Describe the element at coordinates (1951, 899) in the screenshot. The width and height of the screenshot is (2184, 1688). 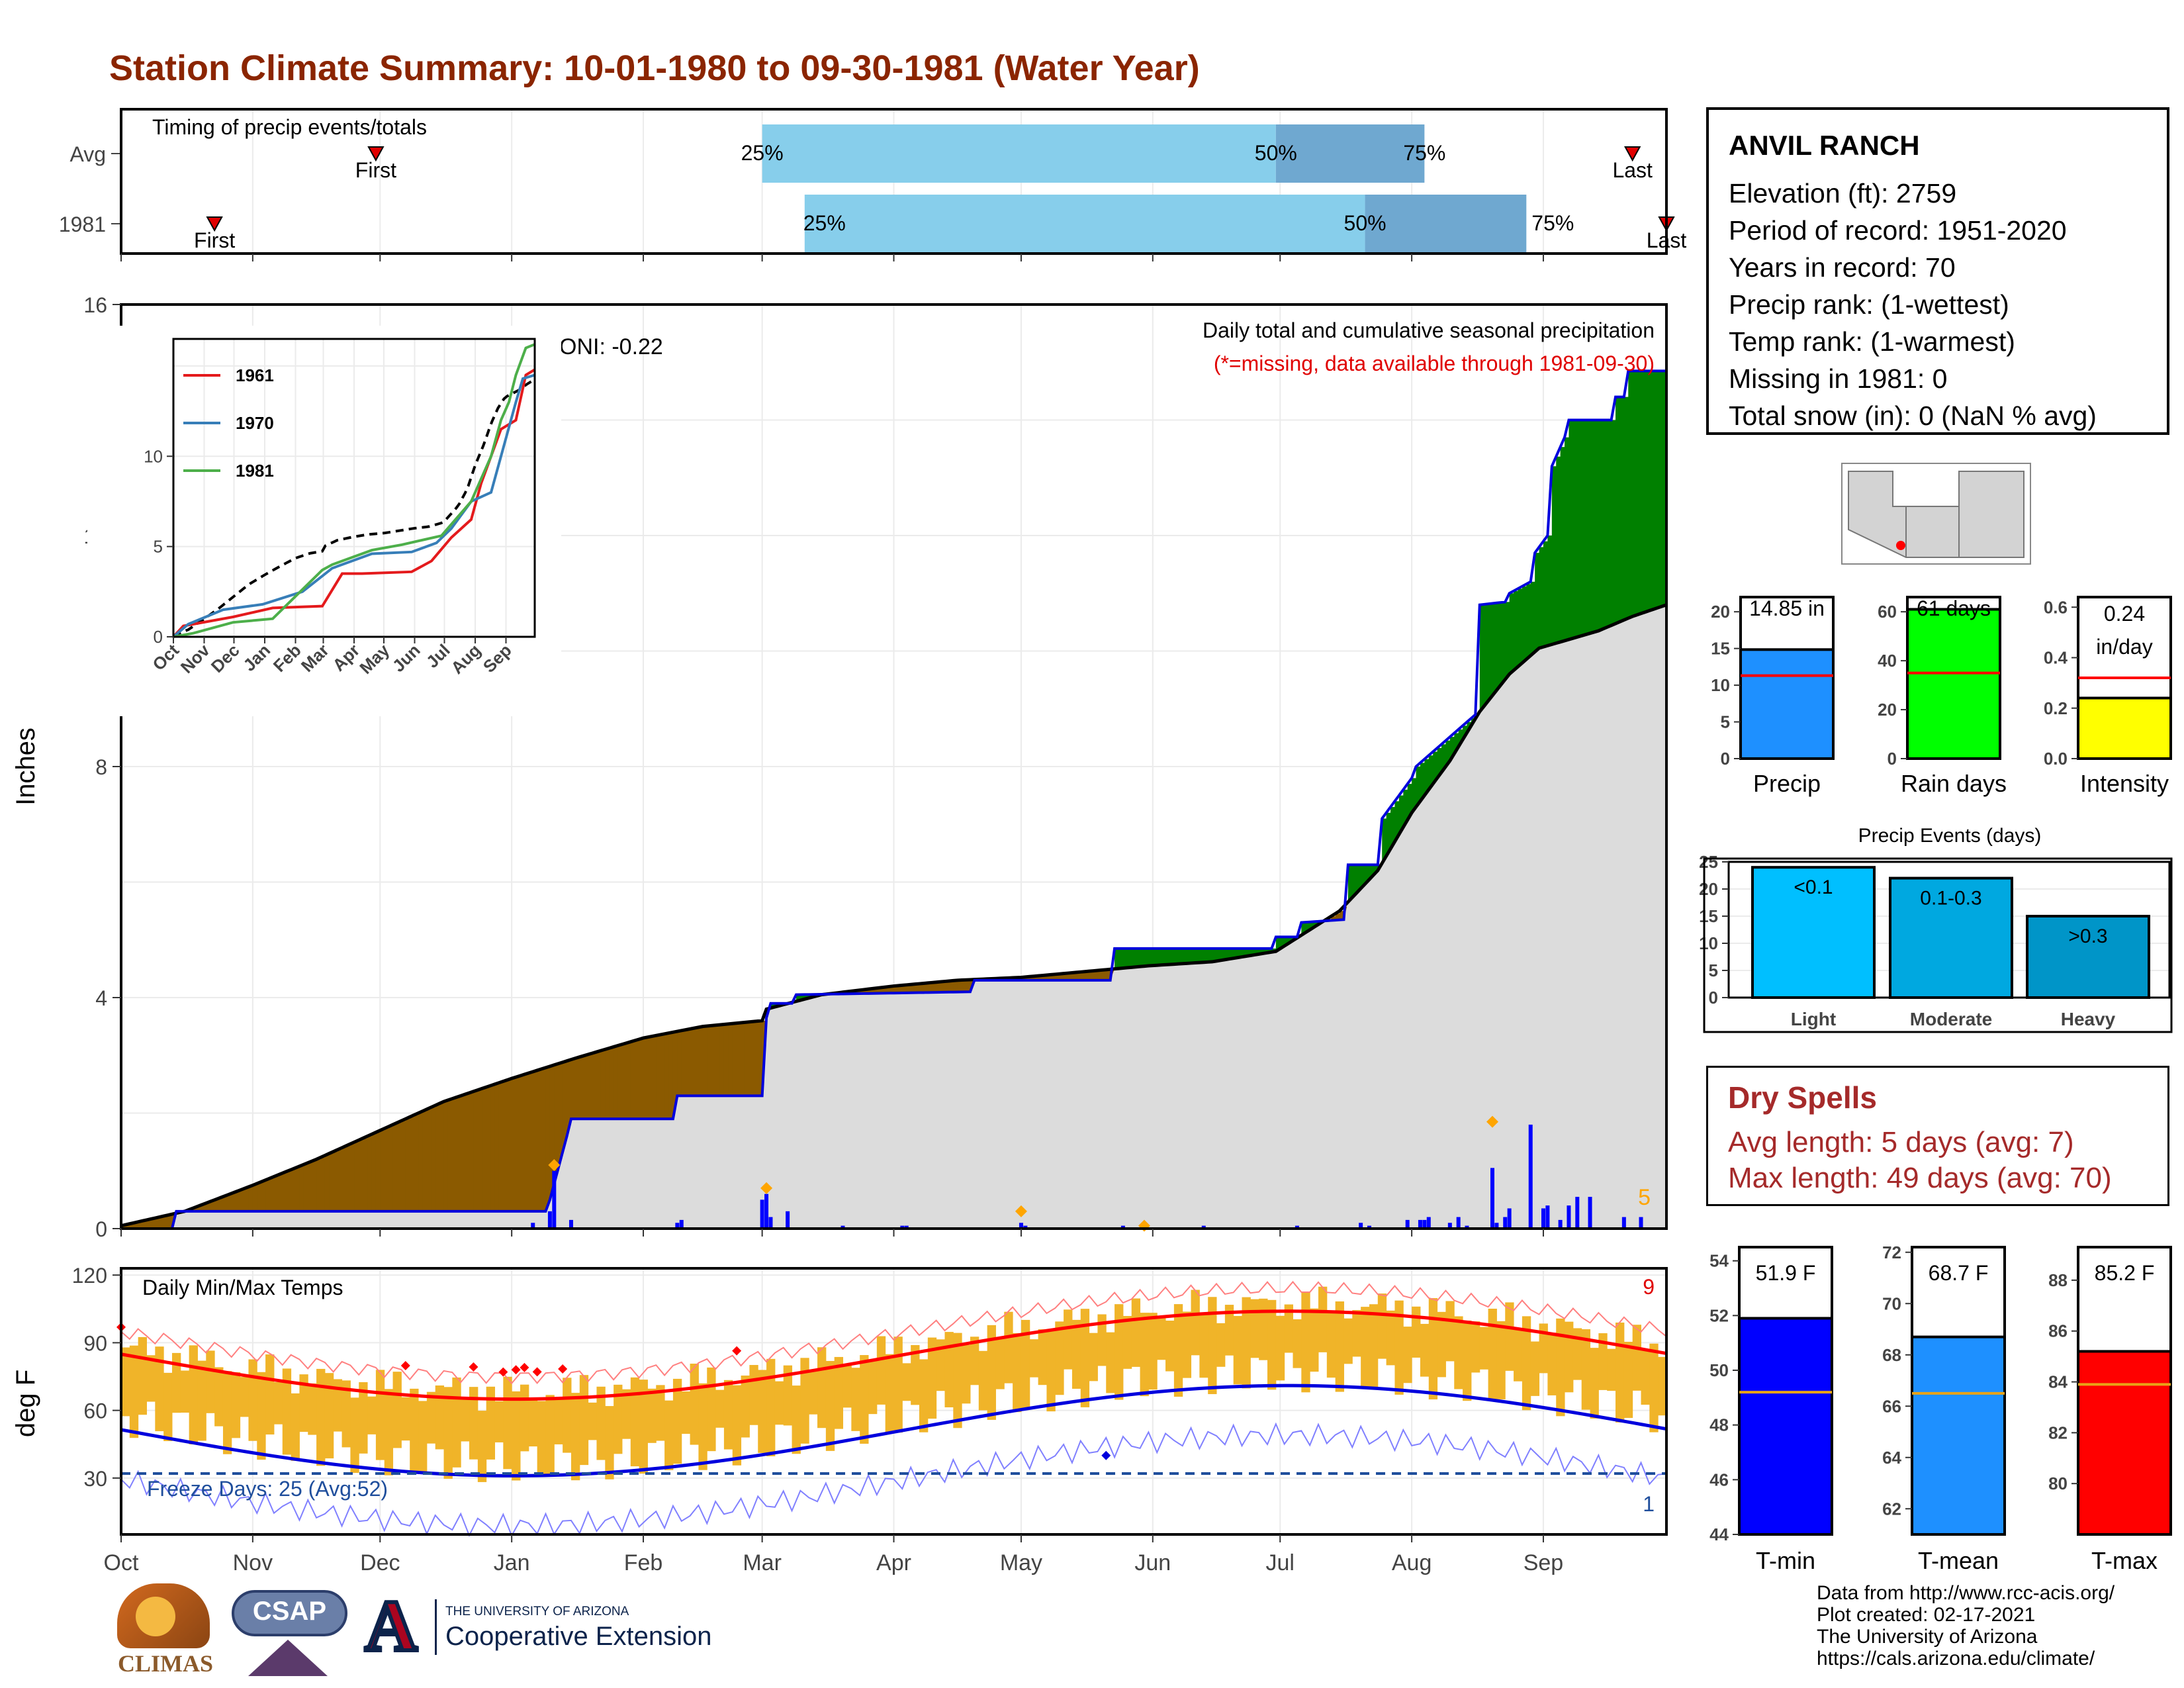
I see `events-bar-label: 0.1-0.3` at that location.